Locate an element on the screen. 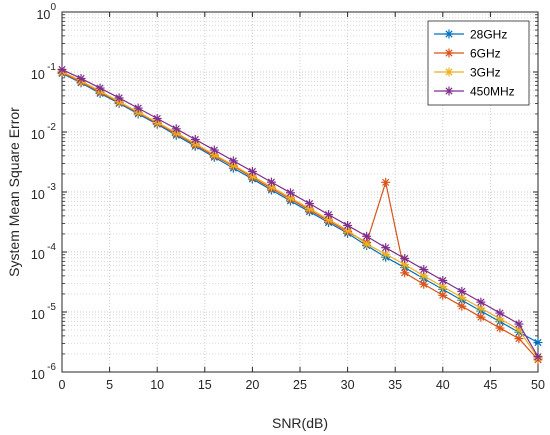  y-tick-label: -210 is located at coordinates (44, 132).